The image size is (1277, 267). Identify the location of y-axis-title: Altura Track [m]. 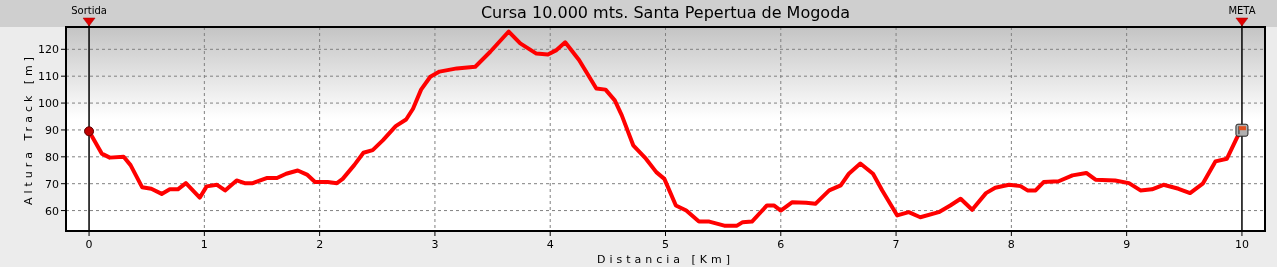
(28, 129).